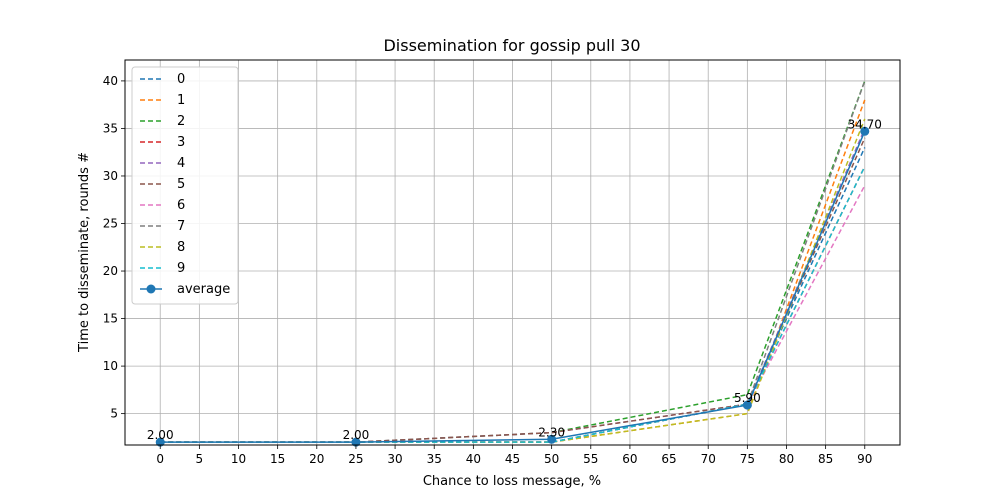 The height and width of the screenshot is (504, 1000). I want to click on x-tick-label: 85, so click(825, 459).